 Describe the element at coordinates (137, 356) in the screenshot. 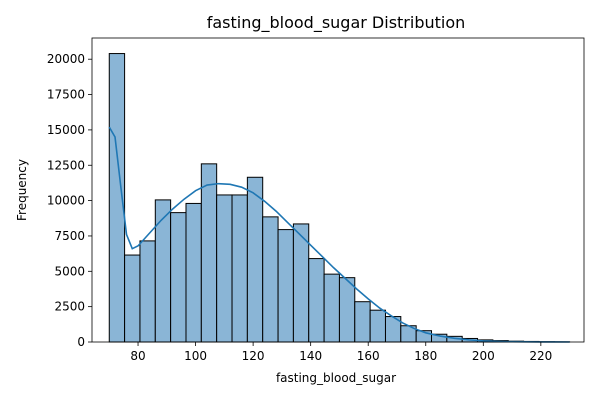

I see `x-tick-label: 80` at that location.